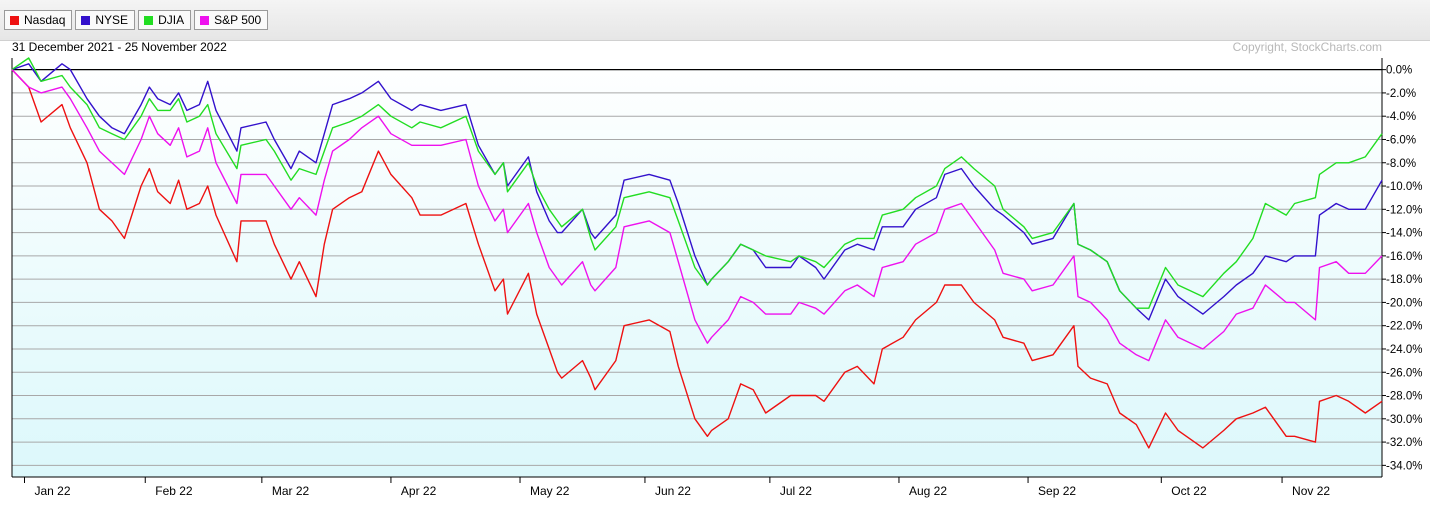 The height and width of the screenshot is (515, 1430). What do you see at coordinates (1311, 491) in the screenshot?
I see `x-tick-label: Nov 22` at bounding box center [1311, 491].